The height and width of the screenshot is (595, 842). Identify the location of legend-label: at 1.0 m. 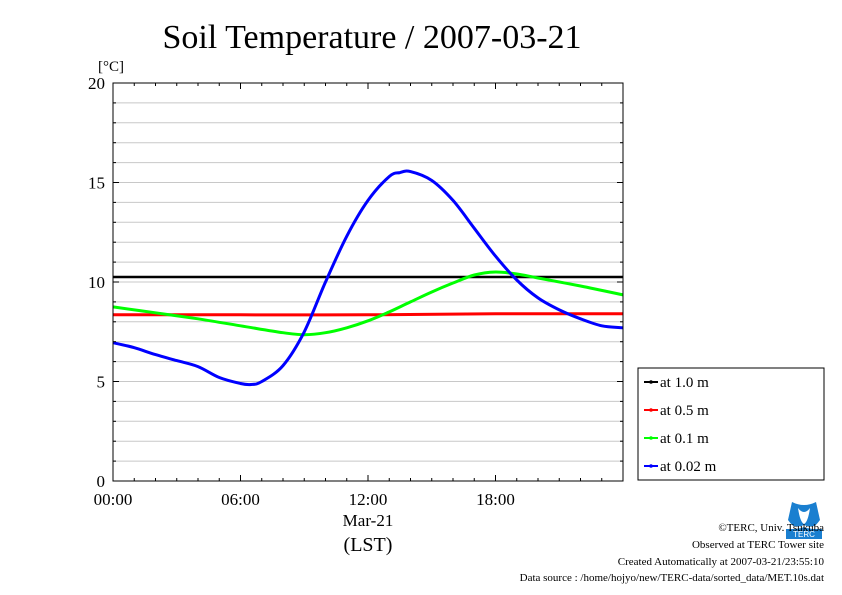
(684, 383).